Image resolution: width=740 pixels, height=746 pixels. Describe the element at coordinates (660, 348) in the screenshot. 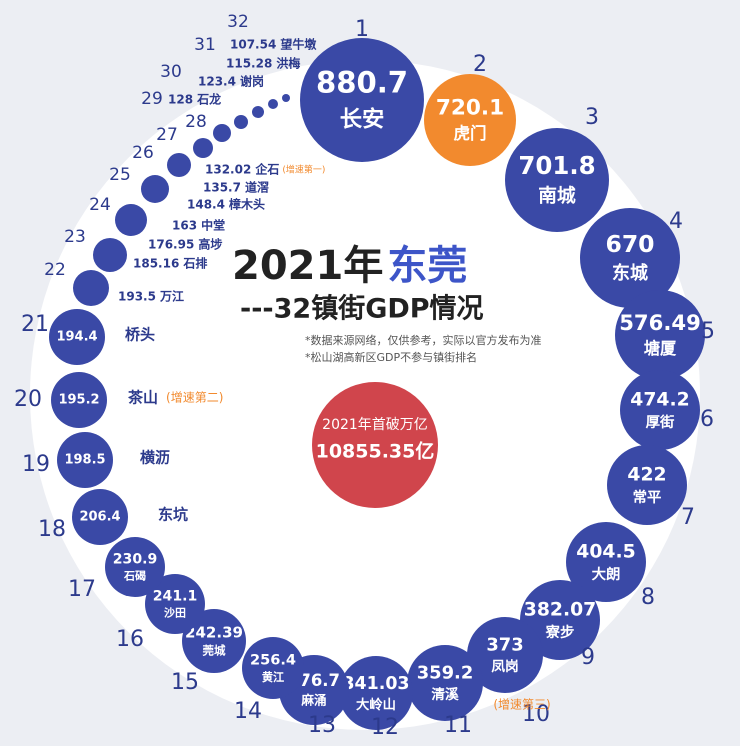

I see `category-label: 塘厦` at that location.